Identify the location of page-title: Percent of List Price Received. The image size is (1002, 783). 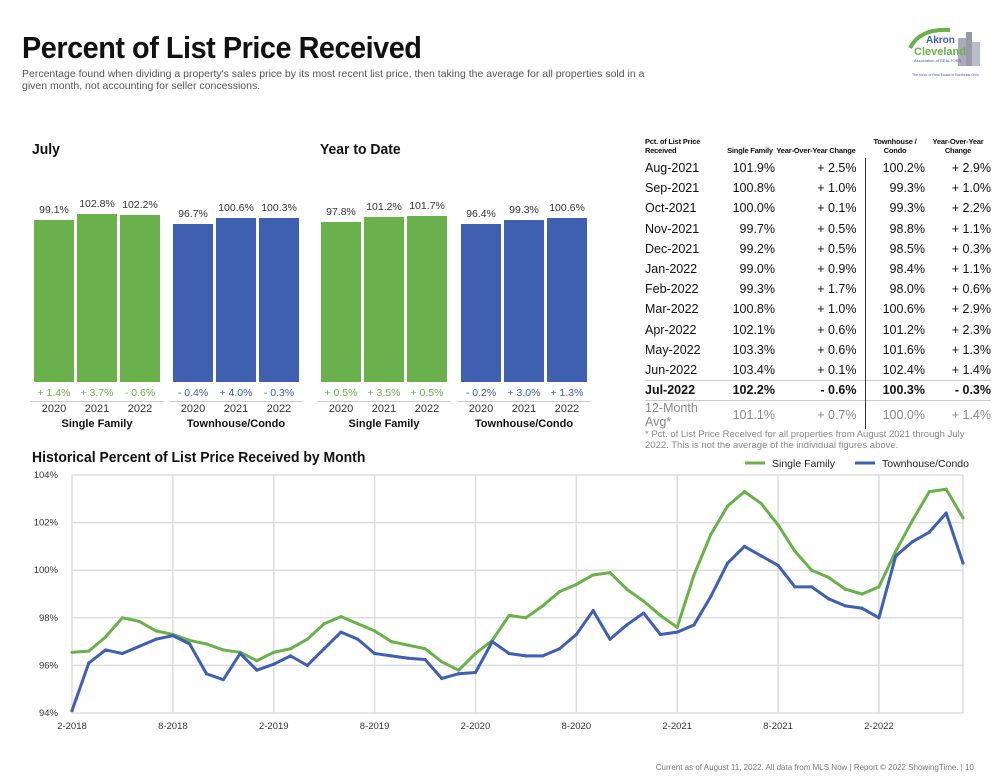
(222, 47).